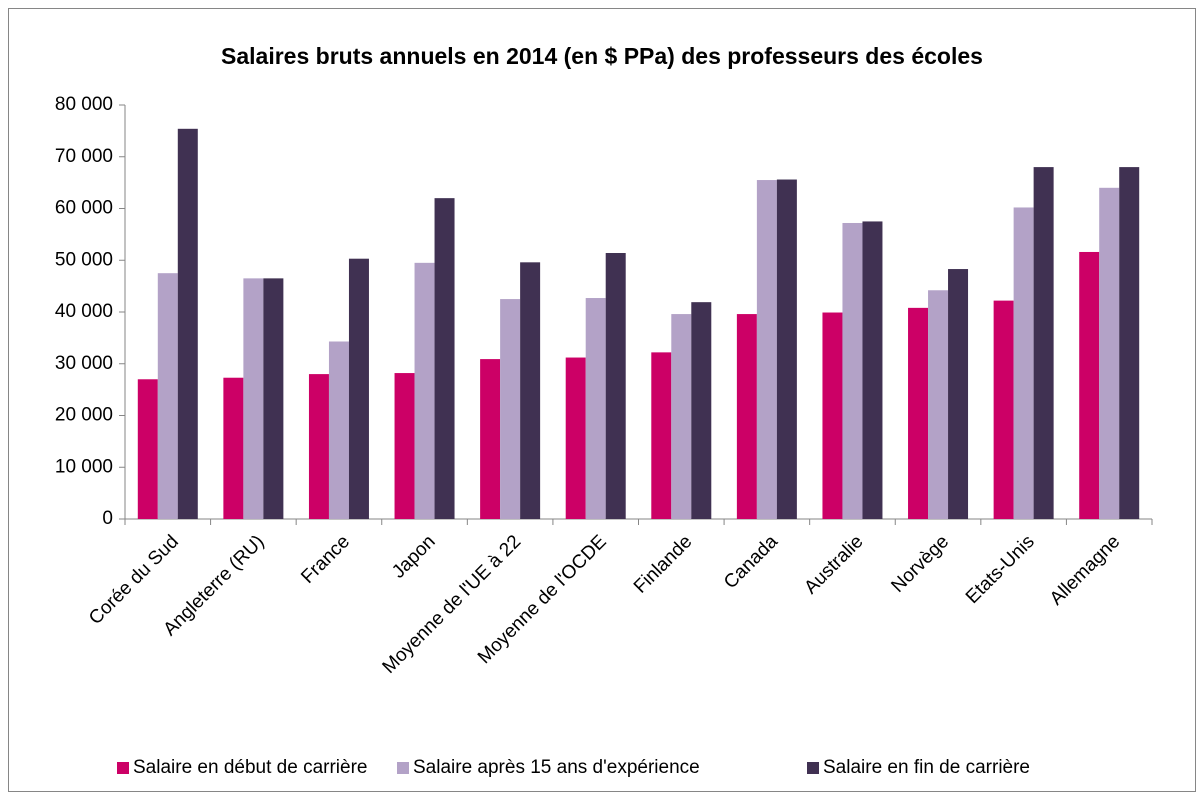  What do you see at coordinates (556, 767) in the screenshot?
I see `legend-label: Salaire après 15 ans d'expérience` at bounding box center [556, 767].